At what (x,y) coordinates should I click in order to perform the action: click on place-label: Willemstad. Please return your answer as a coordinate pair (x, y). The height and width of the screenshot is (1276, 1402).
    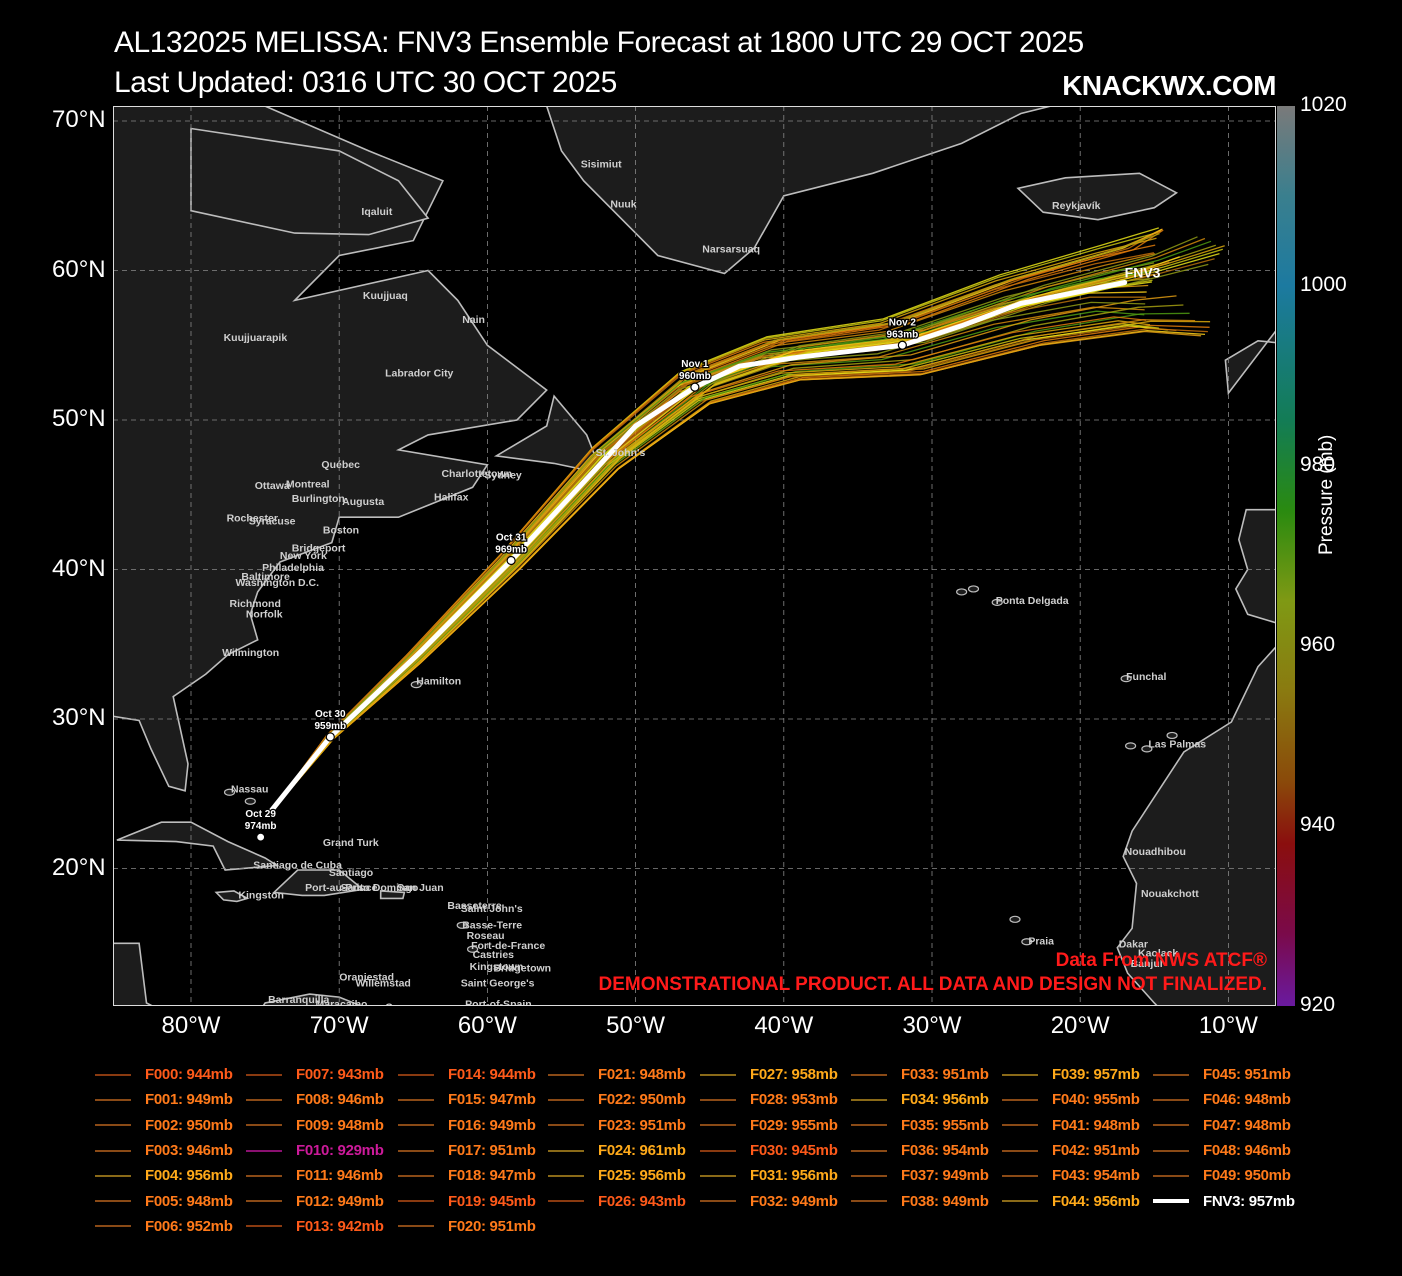
    Looking at the image, I should click on (383, 984).